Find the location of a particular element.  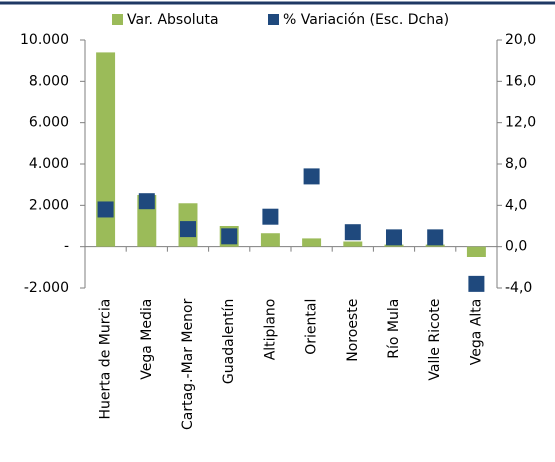

y2-tick-label: 20,0 is located at coordinates (520, 40).